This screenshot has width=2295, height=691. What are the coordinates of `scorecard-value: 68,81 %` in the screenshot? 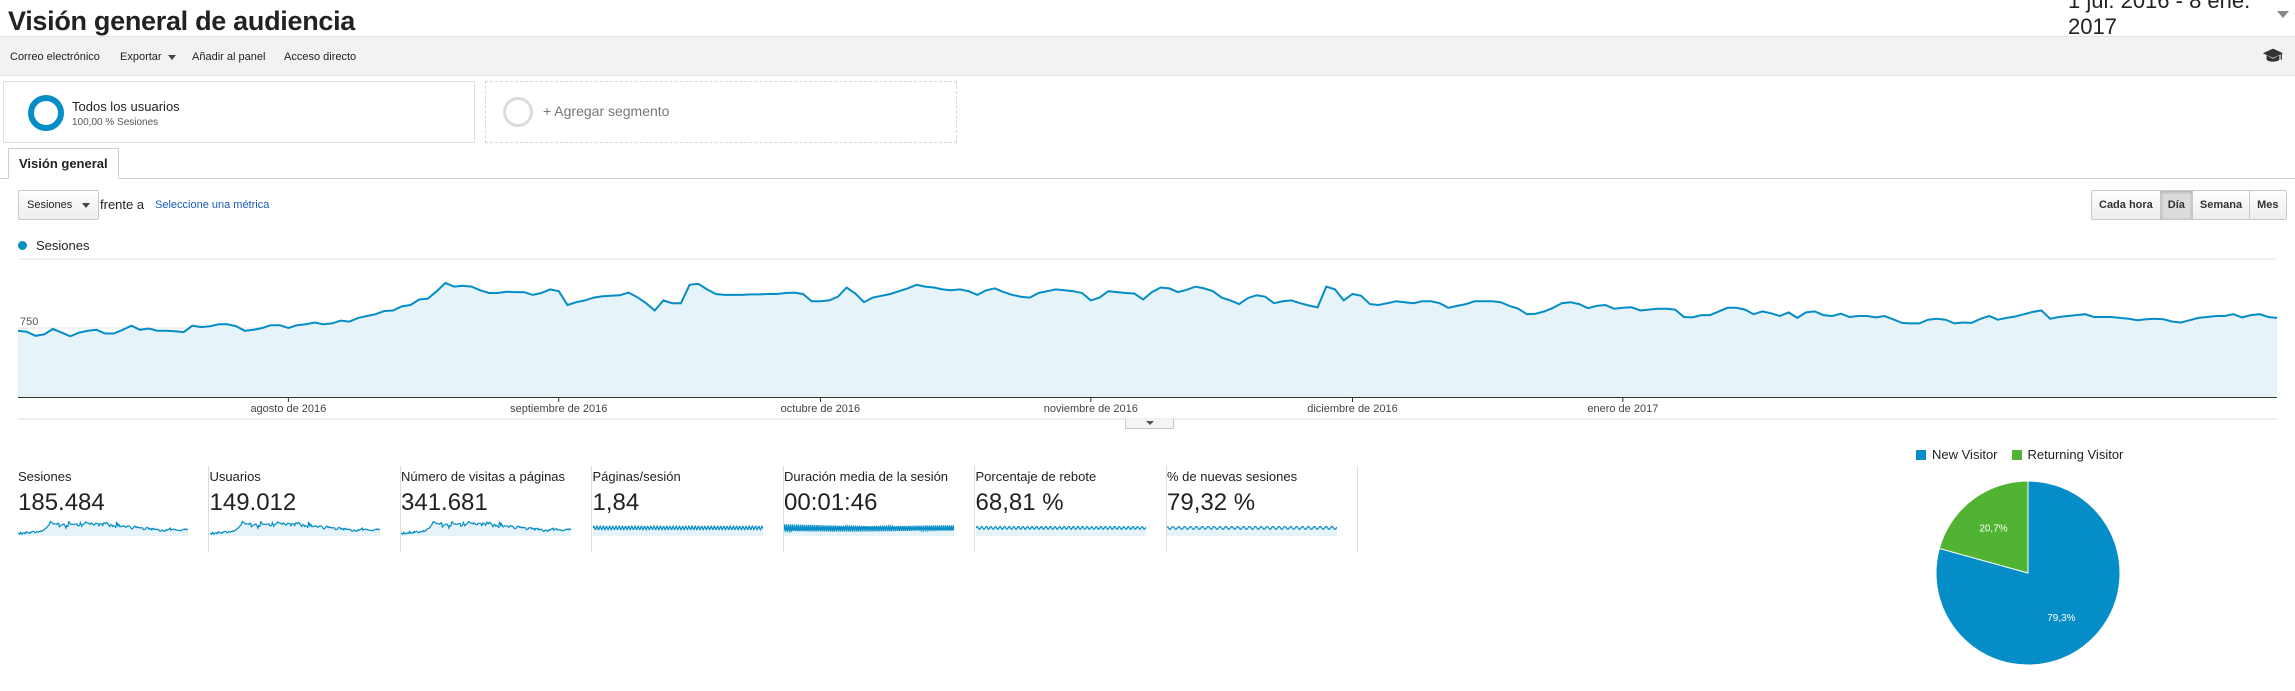 It's located at (1019, 502).